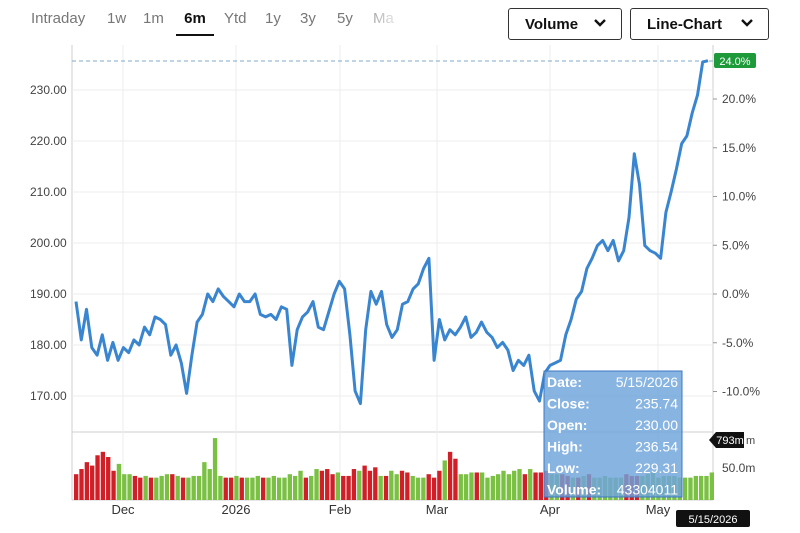  Describe the element at coordinates (656, 404) in the screenshot. I see `tooltip-value: 235.74` at that location.